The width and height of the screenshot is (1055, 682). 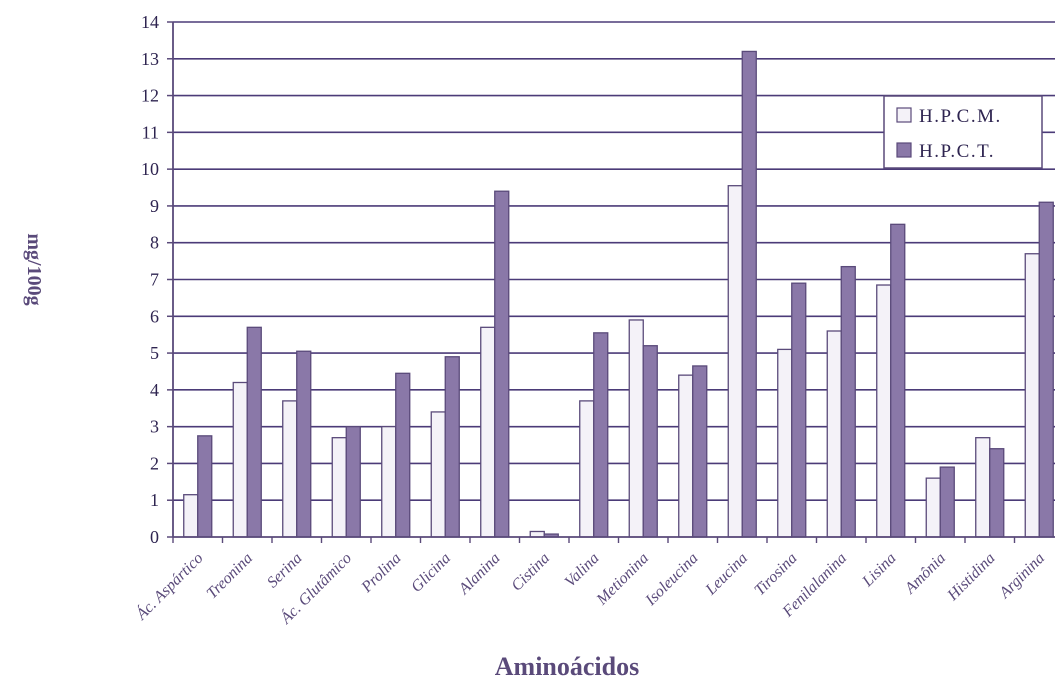 What do you see at coordinates (154, 427) in the screenshot?
I see `y-tick-label: 3` at bounding box center [154, 427].